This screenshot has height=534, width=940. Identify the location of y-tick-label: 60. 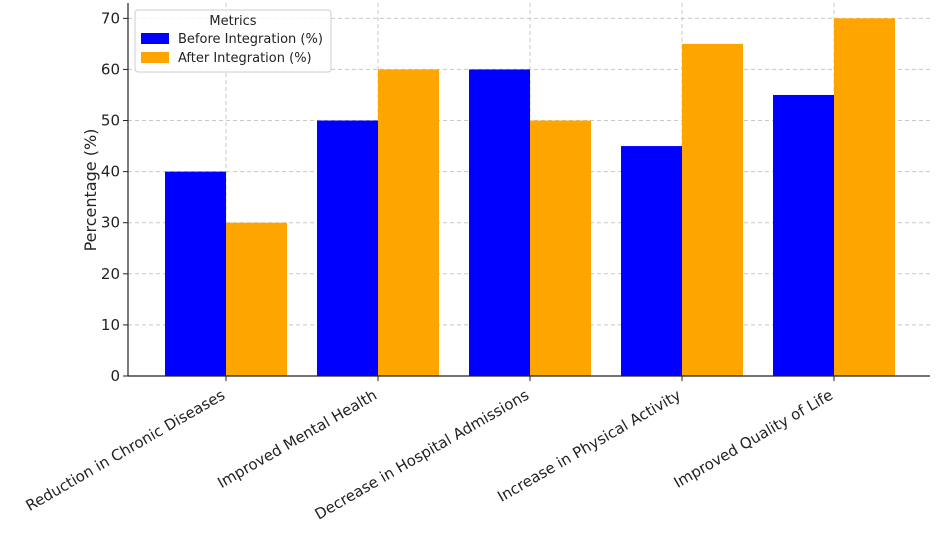
(110, 69).